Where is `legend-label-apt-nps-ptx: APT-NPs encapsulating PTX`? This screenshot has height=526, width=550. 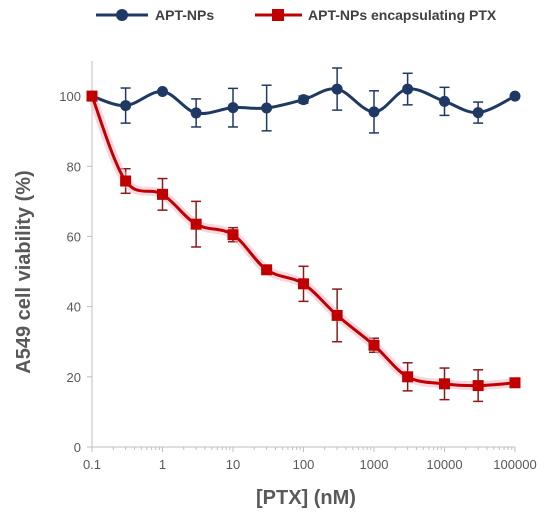
legend-label-apt-nps-ptx: APT-NPs encapsulating PTX is located at coordinates (402, 15).